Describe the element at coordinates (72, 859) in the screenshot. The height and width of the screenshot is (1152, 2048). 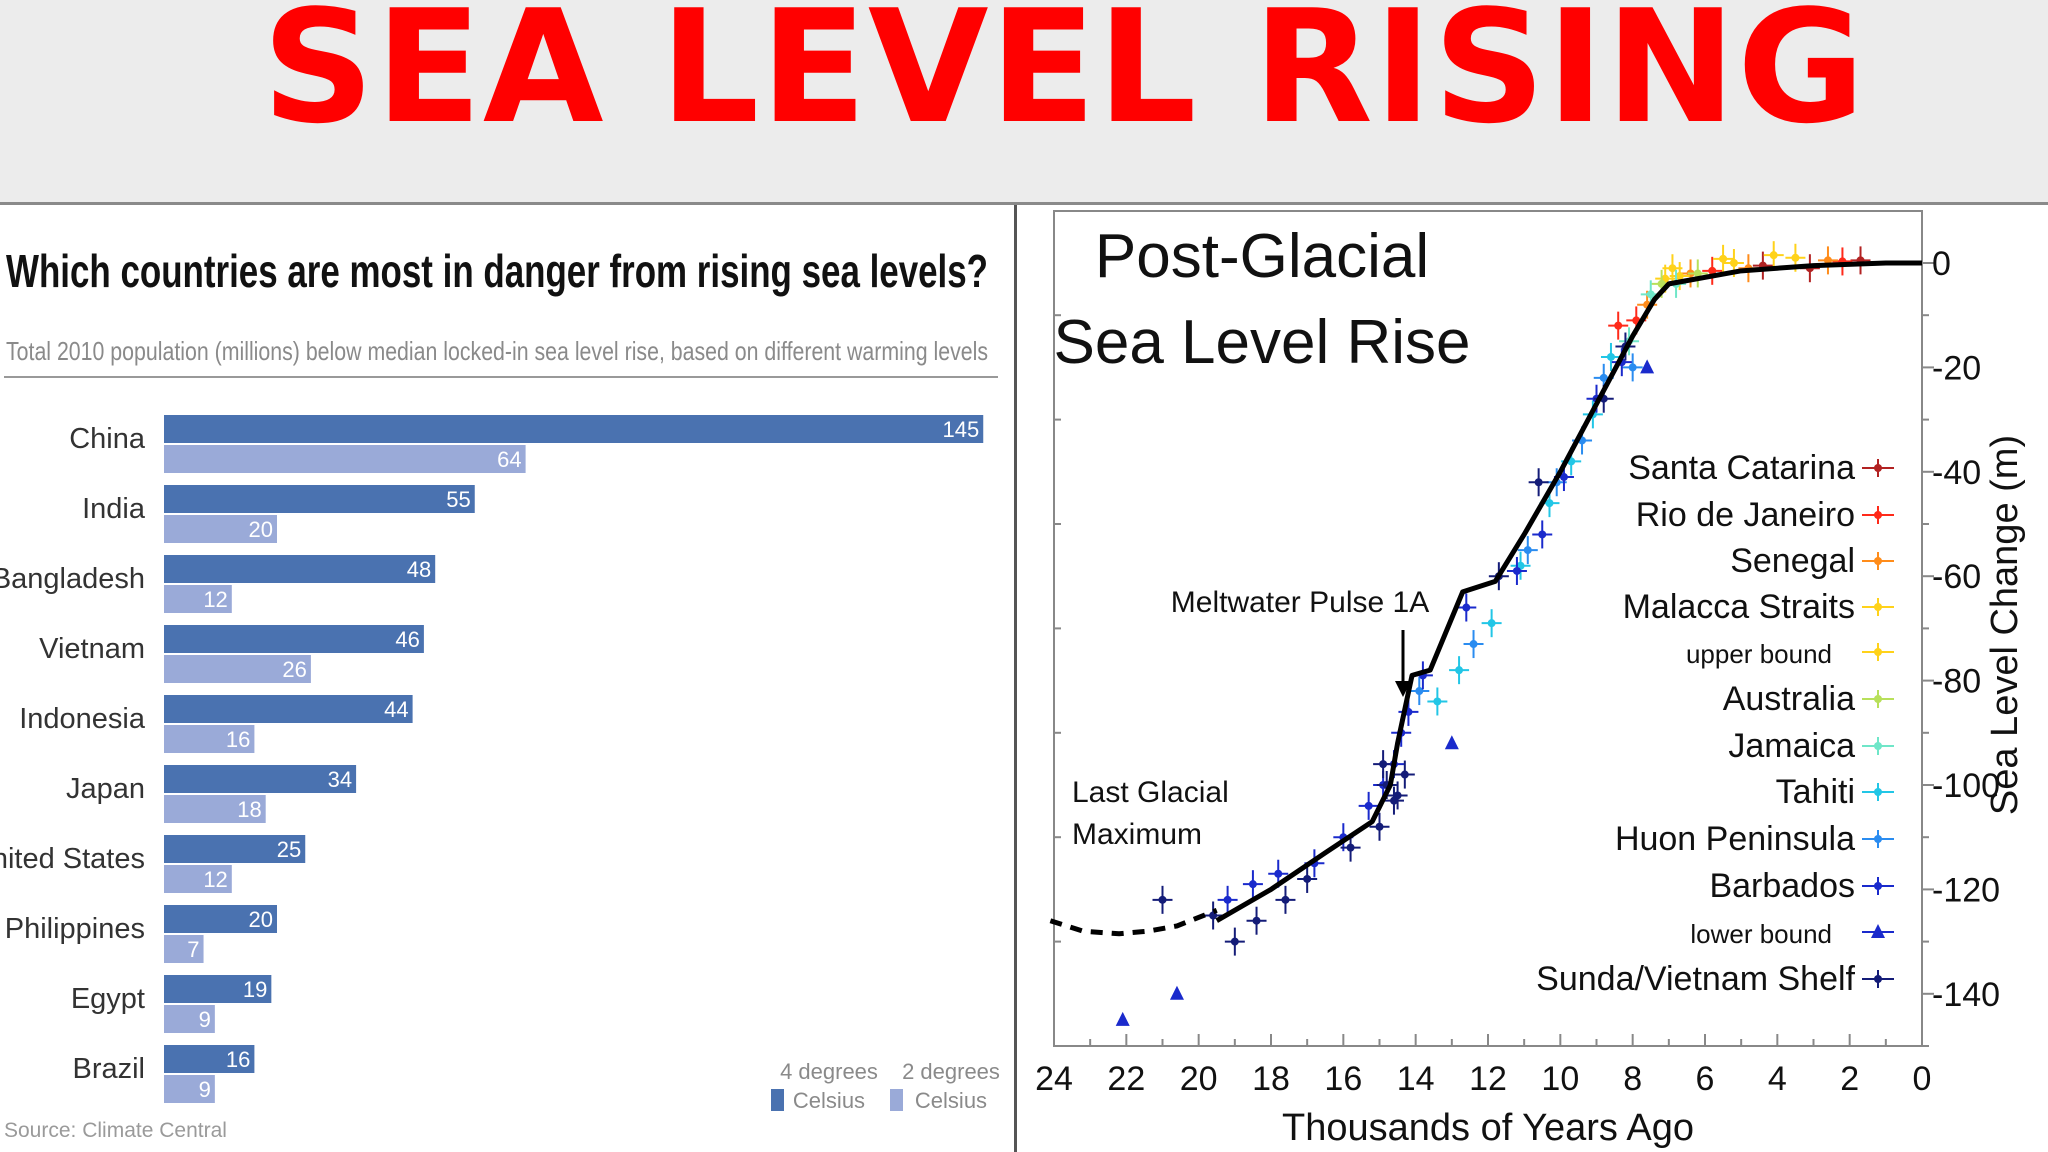
I see `category-label-united-states: United States` at that location.